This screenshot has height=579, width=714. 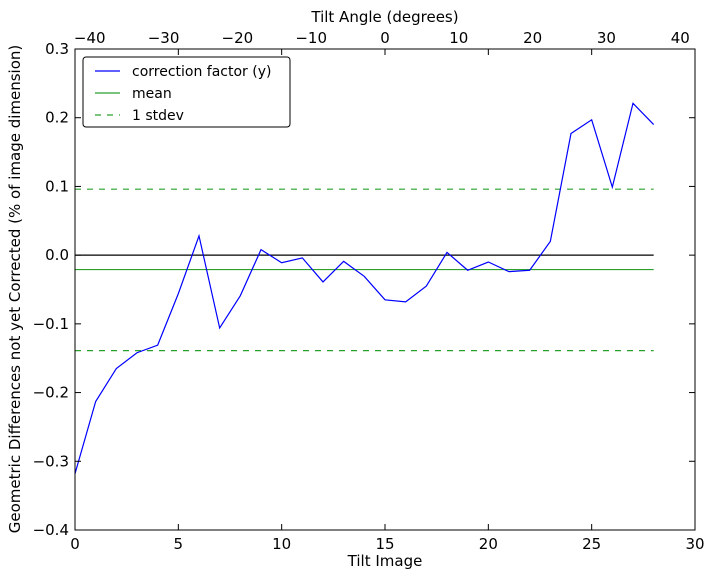 What do you see at coordinates (488, 544) in the screenshot?
I see `x-tick-label: 20` at bounding box center [488, 544].